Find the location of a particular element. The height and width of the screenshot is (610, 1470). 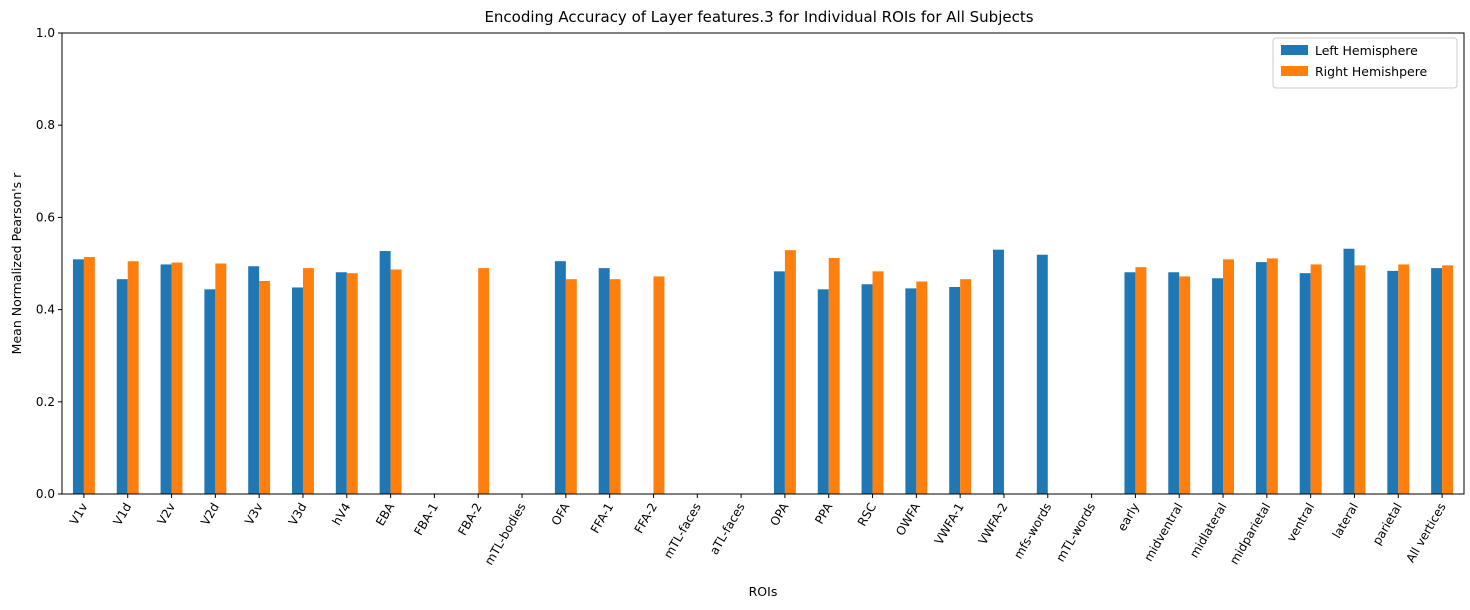

x-tick-label: VWFA-1 is located at coordinates (949, 524).